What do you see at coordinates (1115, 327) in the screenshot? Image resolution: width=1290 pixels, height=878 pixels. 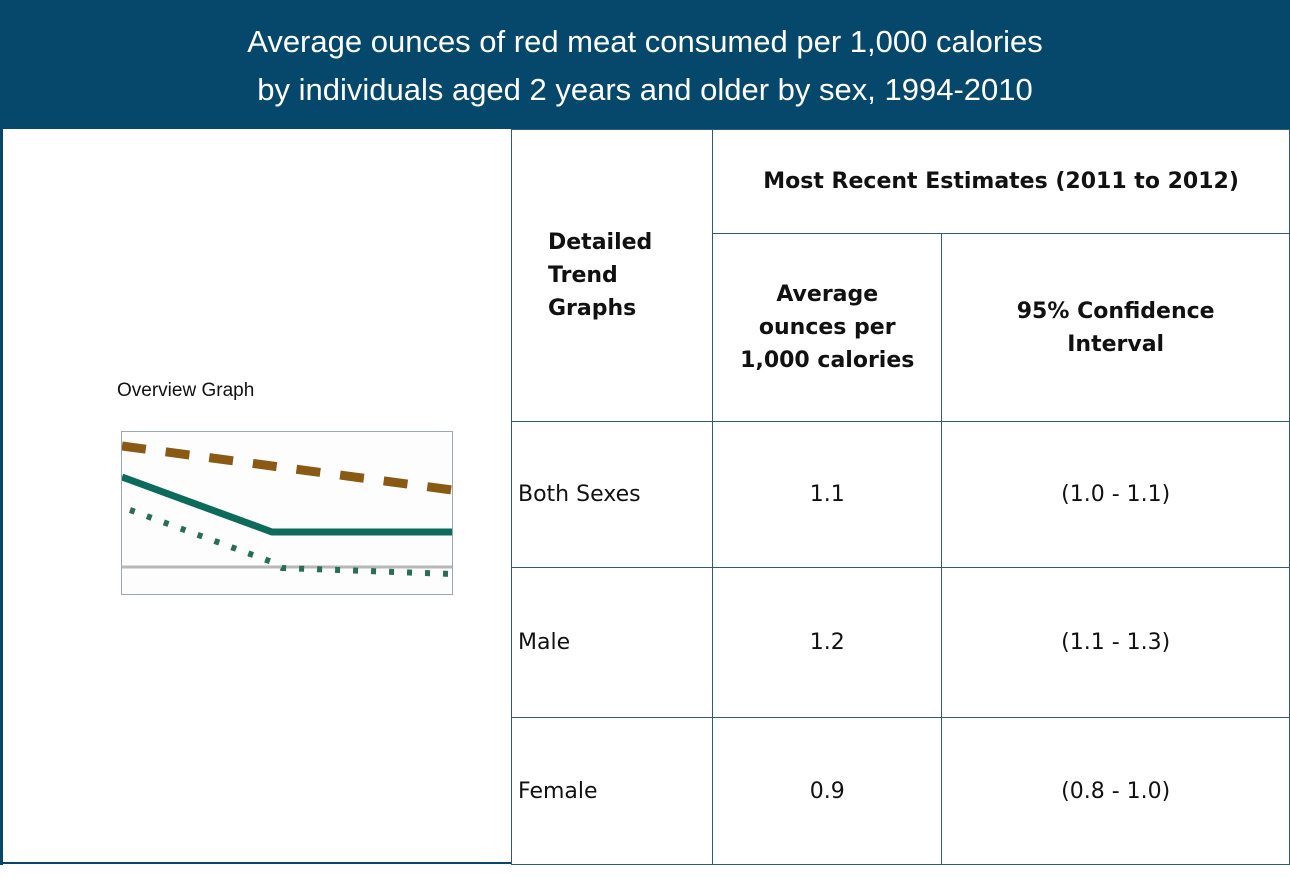 I see `confidence-interval-header: 95% Confidence Interval` at bounding box center [1115, 327].